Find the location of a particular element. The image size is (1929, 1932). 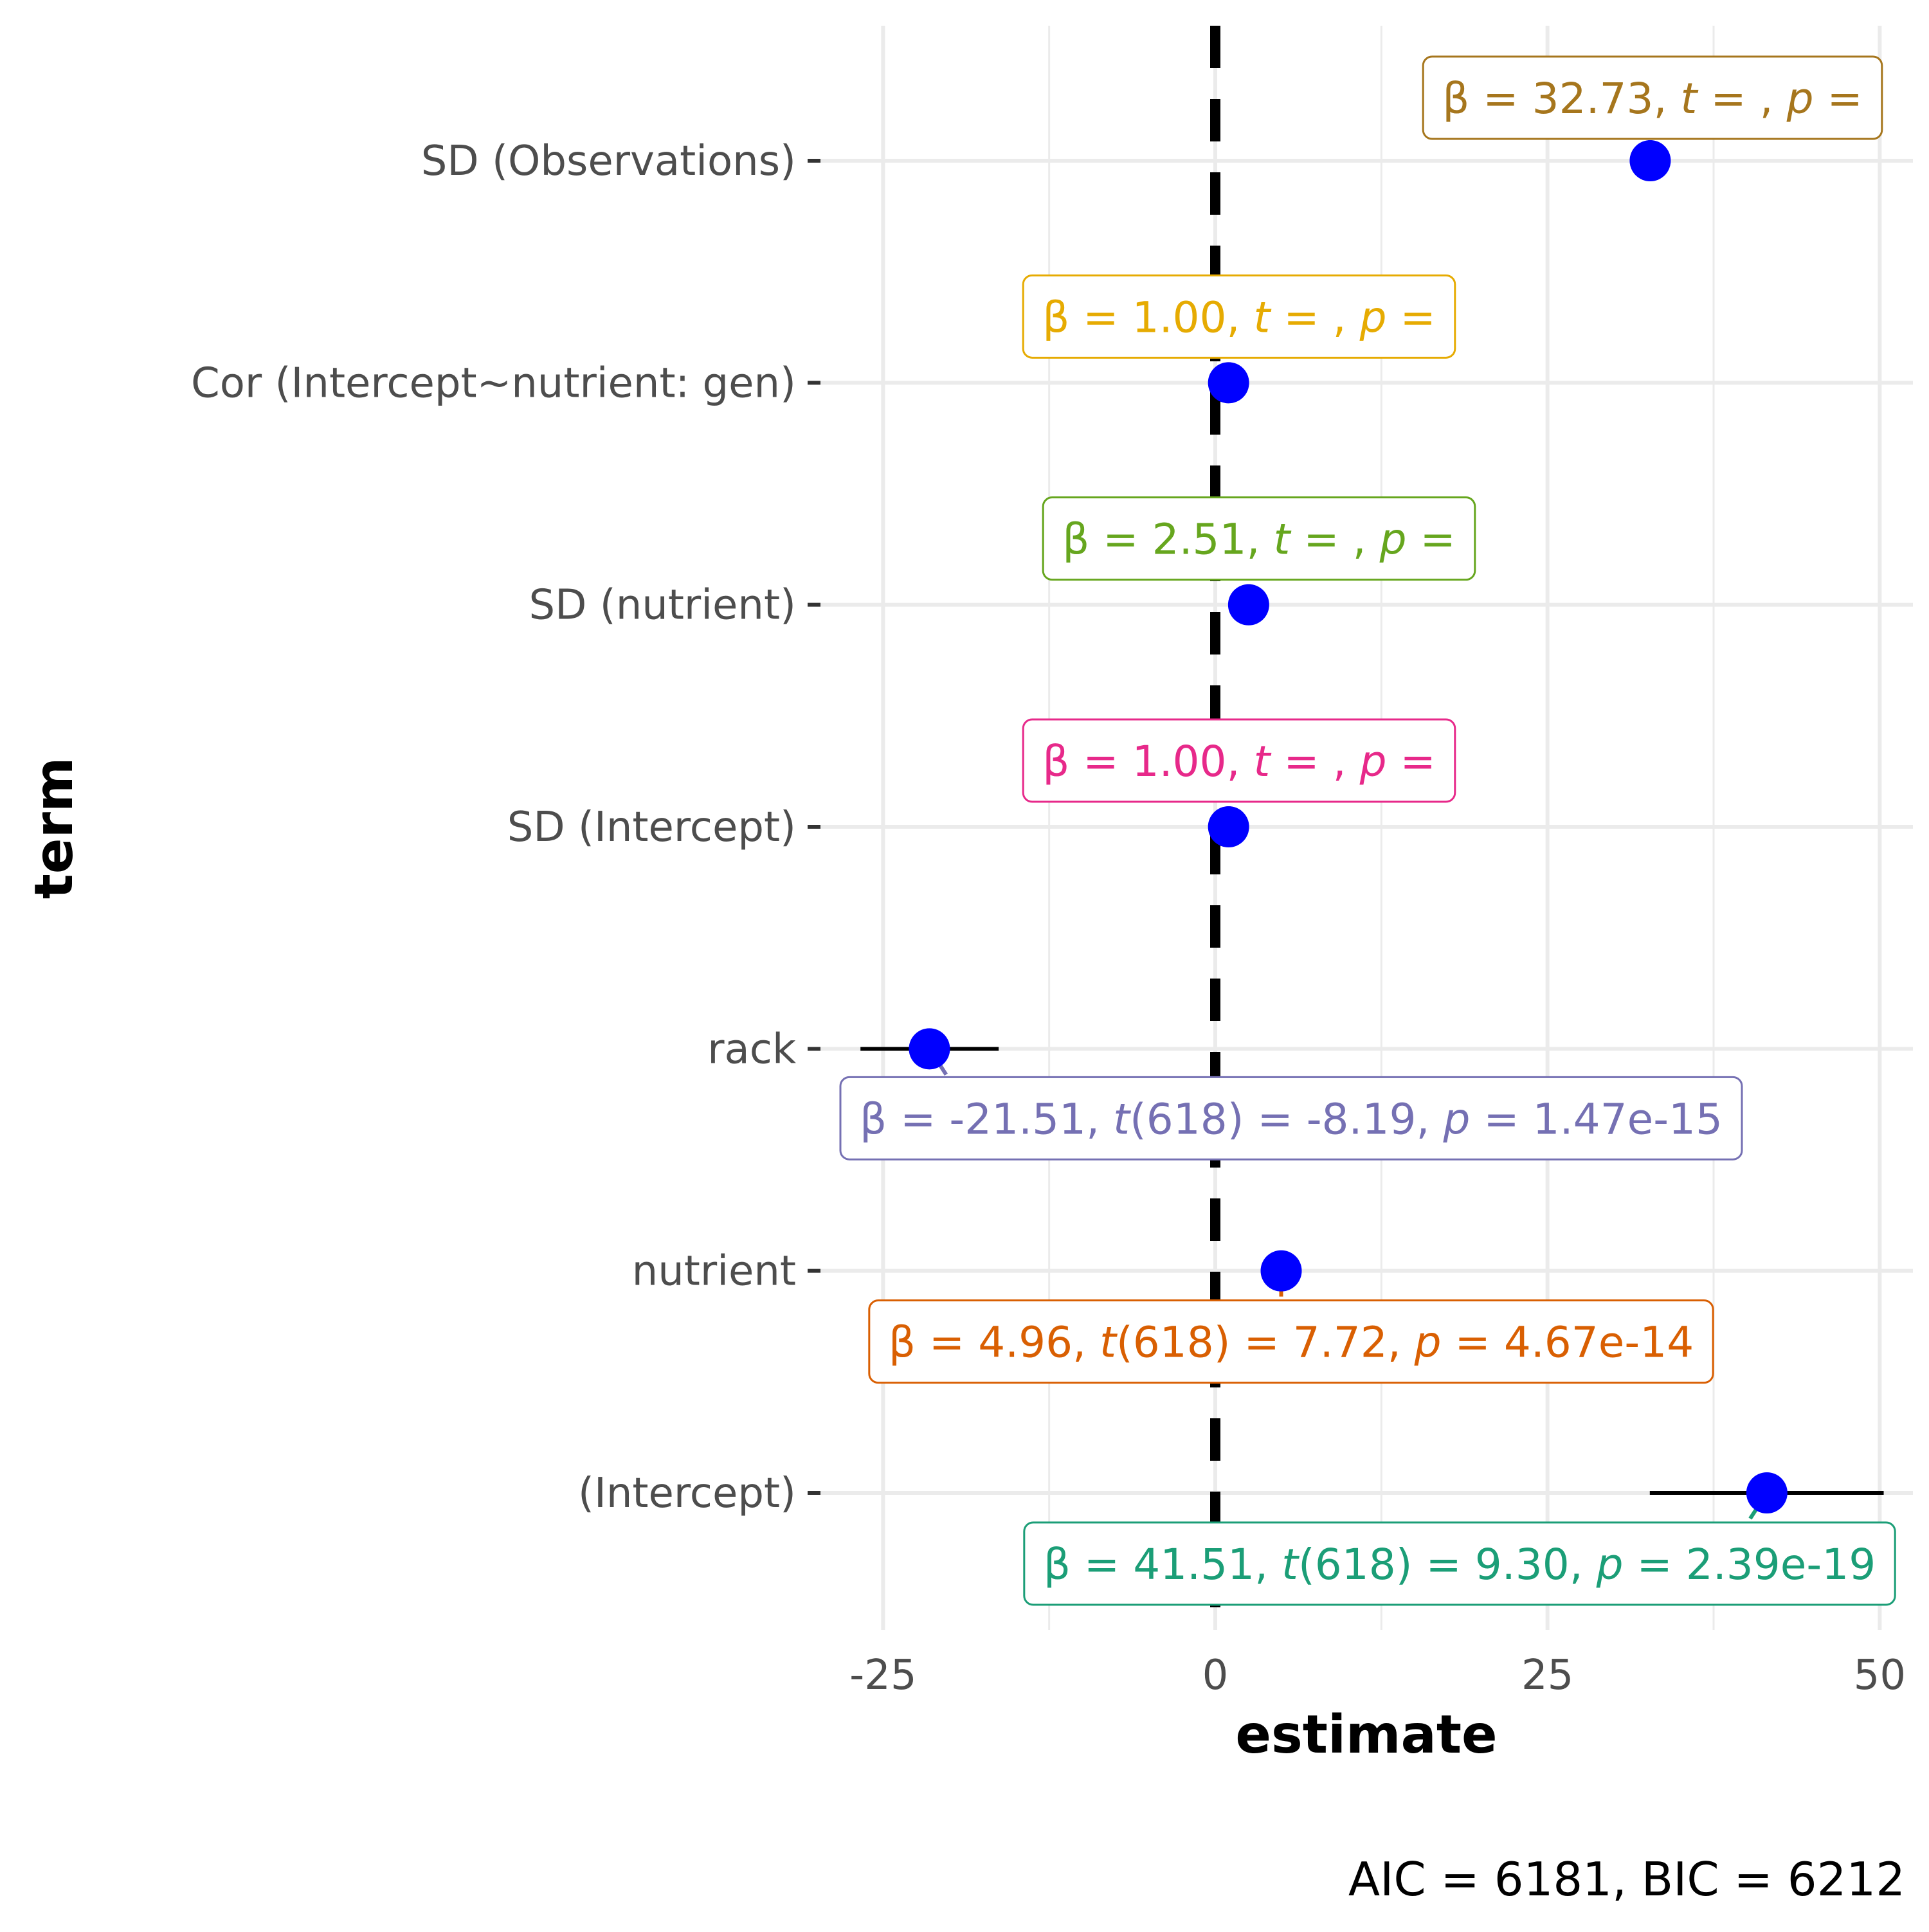

y-tick-label: Cor (Intercept~nutrient: gen) is located at coordinates (493, 383).